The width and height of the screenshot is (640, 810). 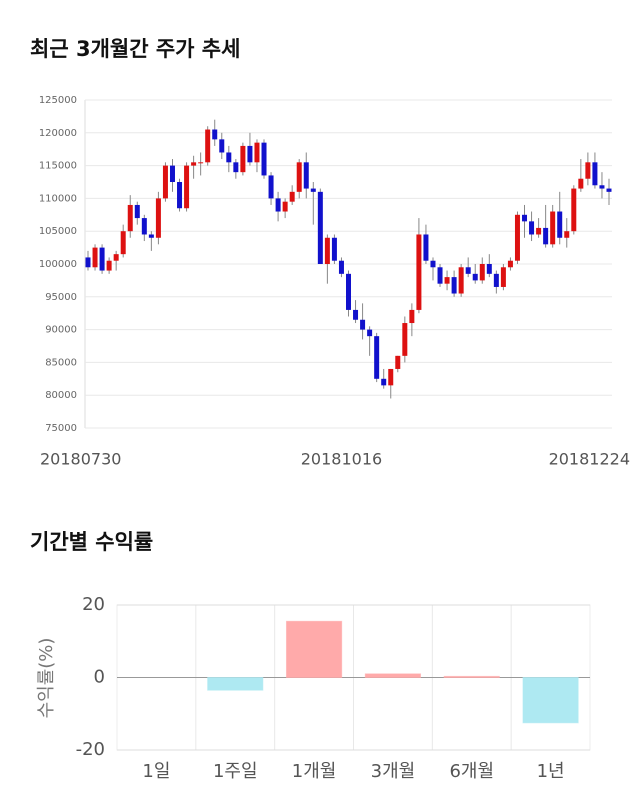 I want to click on y-tick-label: 105000, so click(x=58, y=231).